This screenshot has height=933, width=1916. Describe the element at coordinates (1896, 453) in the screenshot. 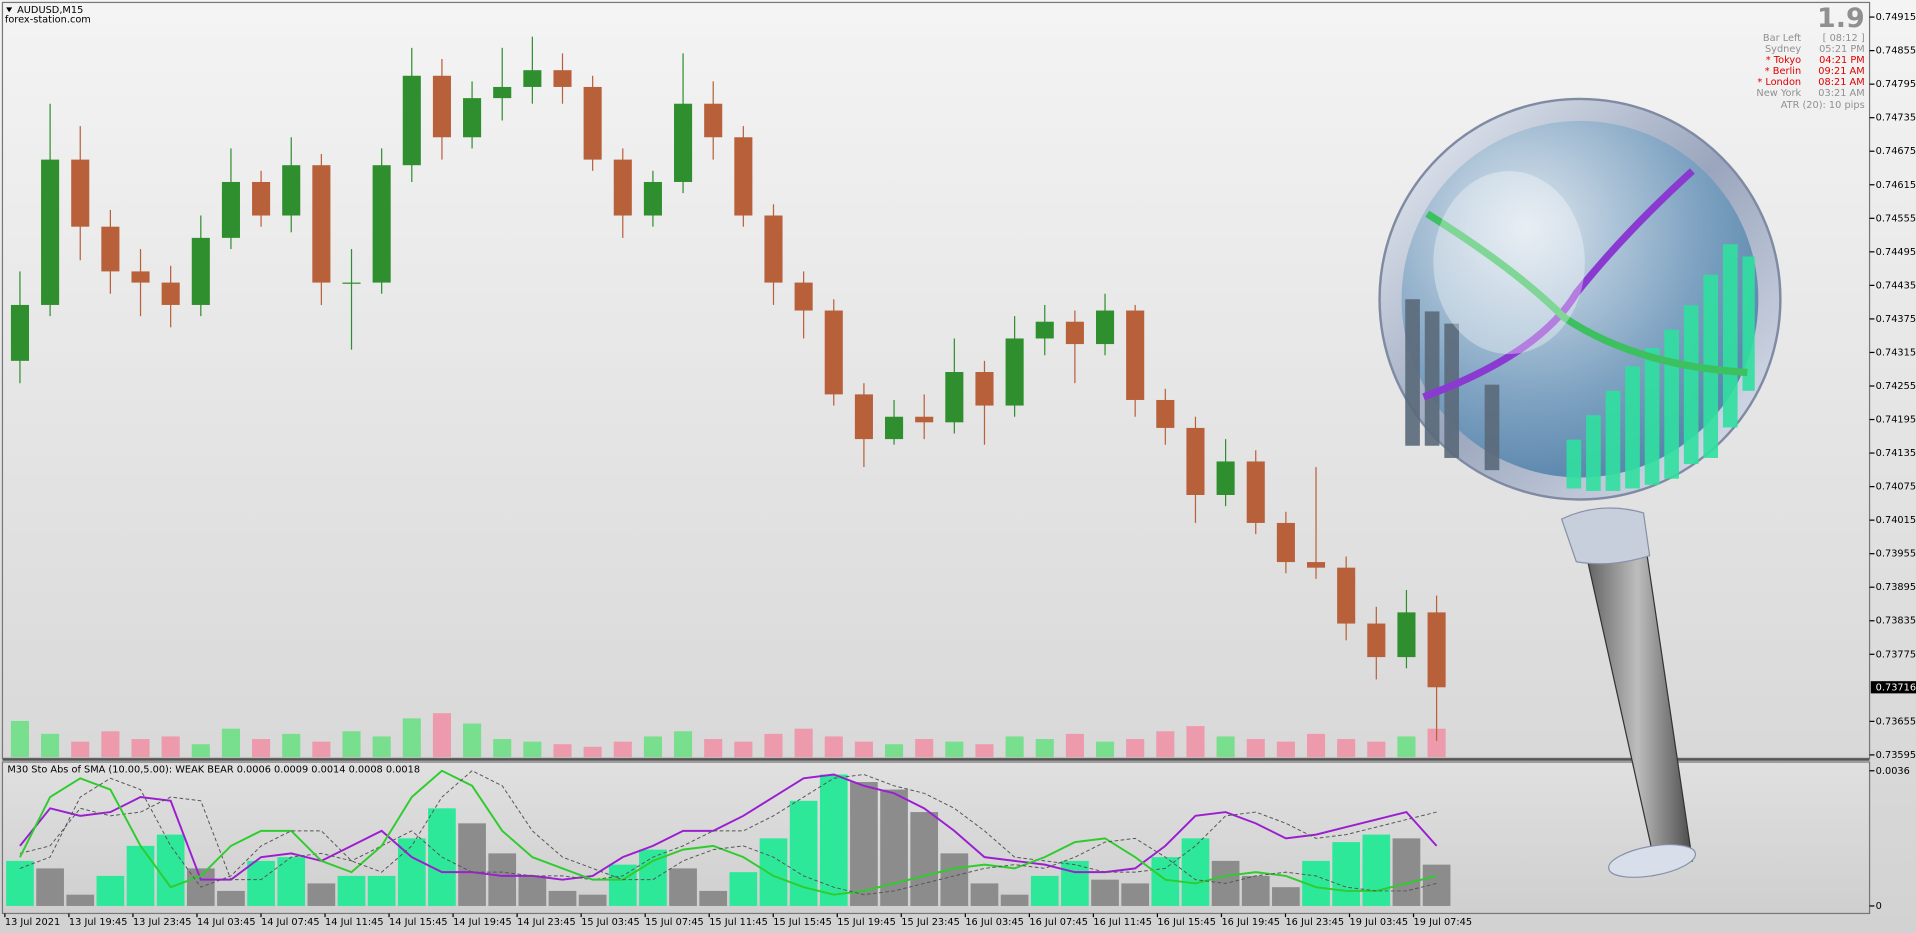

I see `y-tick-label: 0.74135` at that location.